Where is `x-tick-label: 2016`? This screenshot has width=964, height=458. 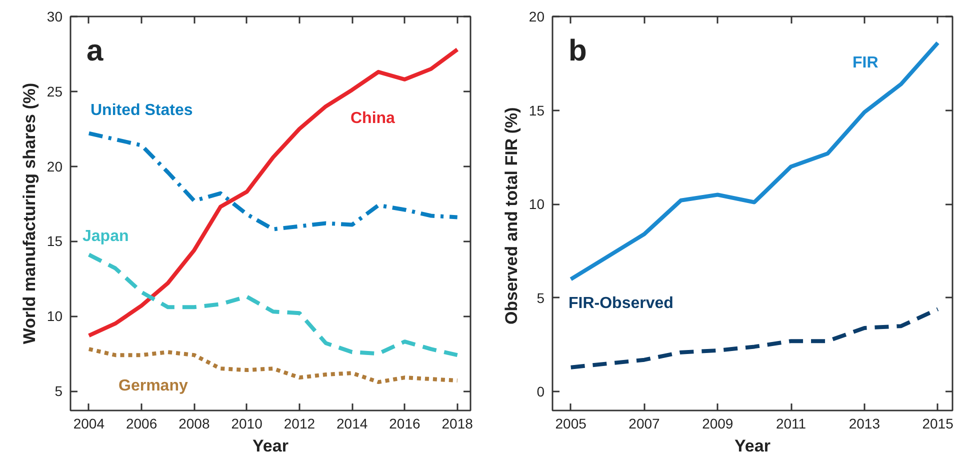 x-tick-label: 2016 is located at coordinates (404, 424).